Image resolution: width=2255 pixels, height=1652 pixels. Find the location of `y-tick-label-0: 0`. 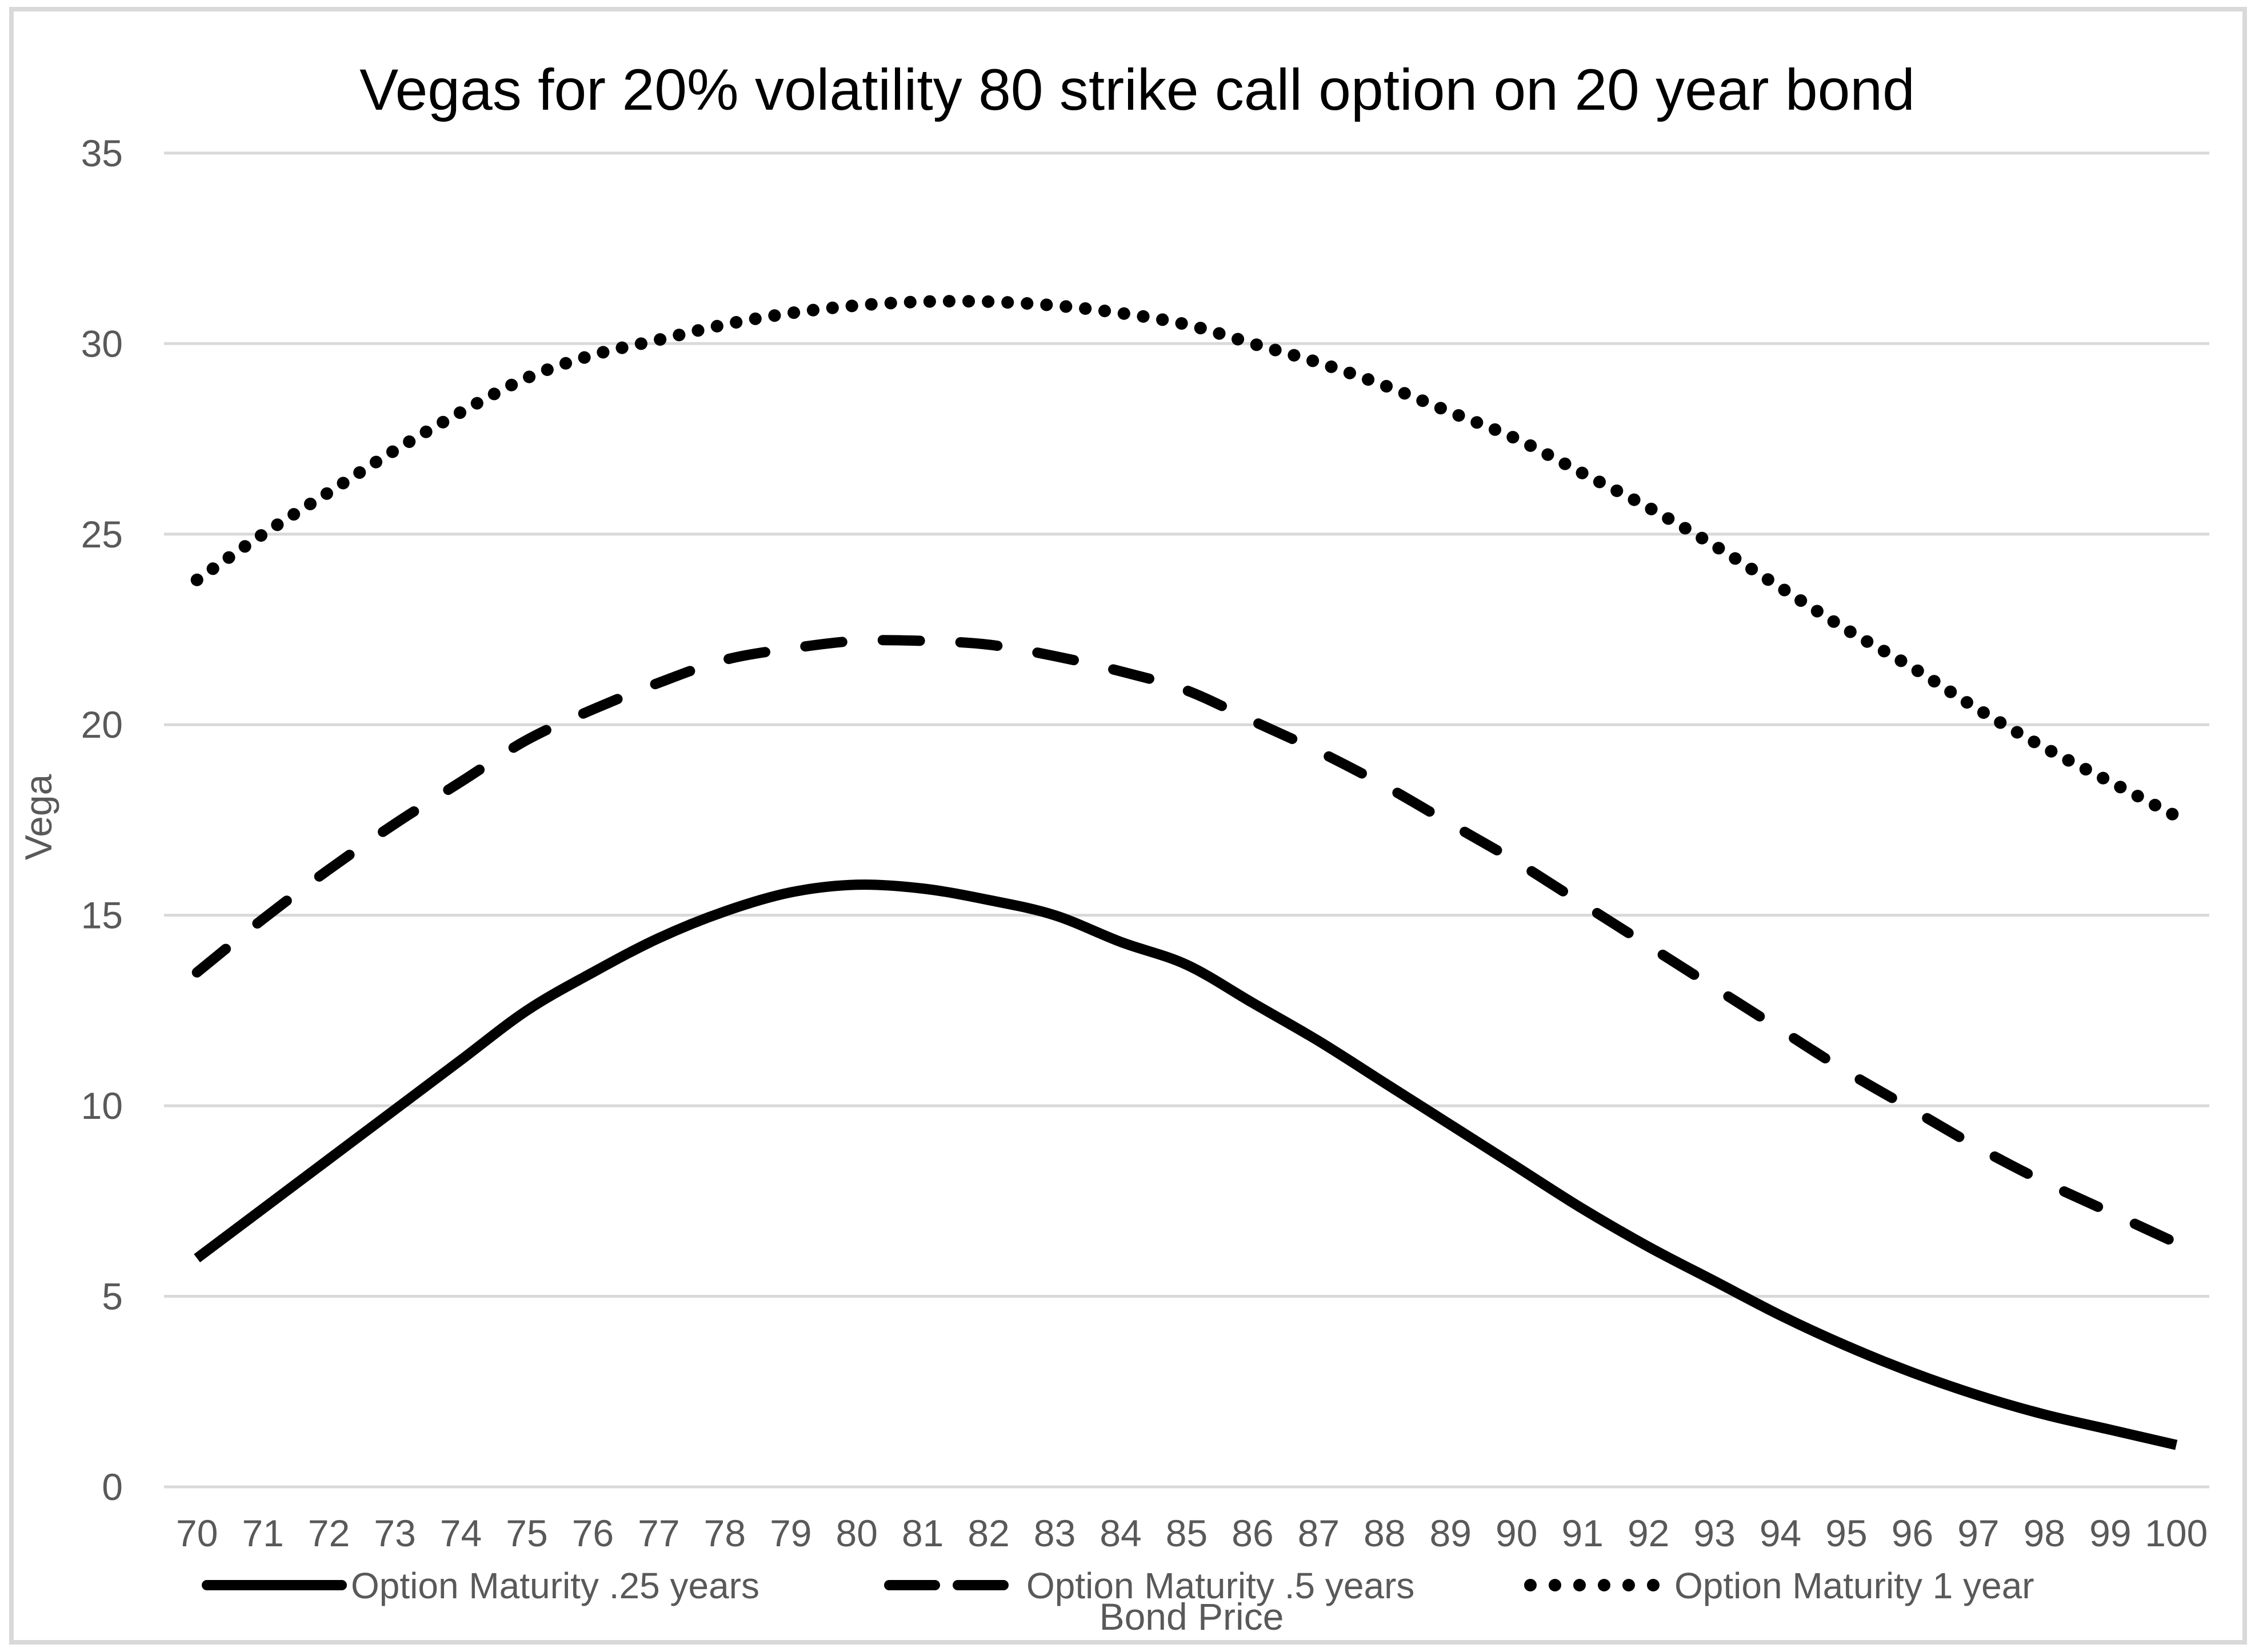

y-tick-label-0: 0 is located at coordinates (112, 1487).